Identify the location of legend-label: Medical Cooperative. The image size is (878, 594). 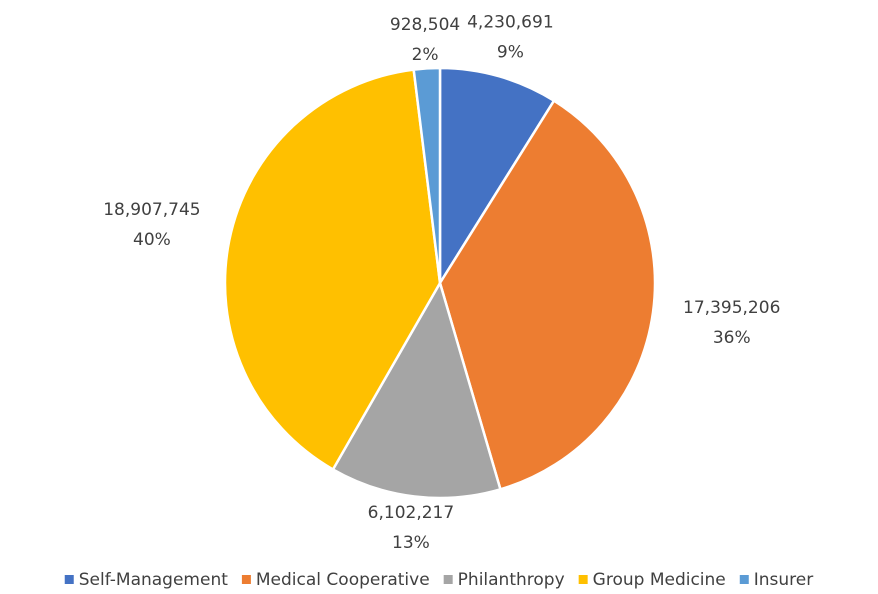
(343, 580).